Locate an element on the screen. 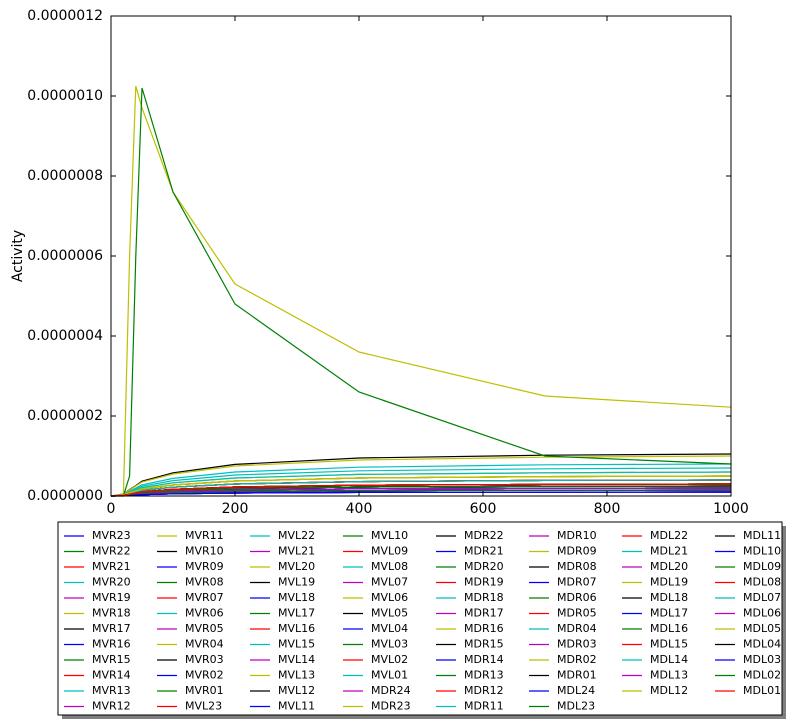 This screenshot has width=794, height=726. legend-label: MDR18 is located at coordinates (484, 597).